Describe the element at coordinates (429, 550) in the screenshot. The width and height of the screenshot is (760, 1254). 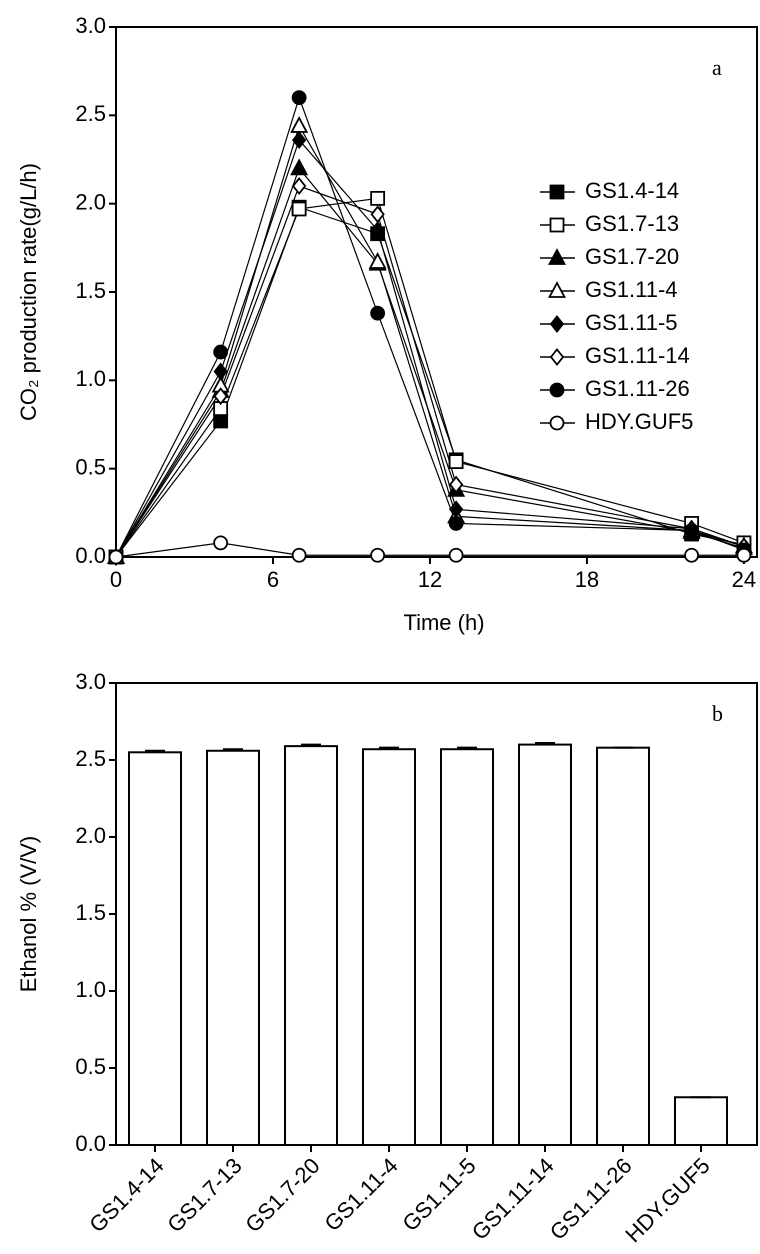
I see `series-line` at that location.